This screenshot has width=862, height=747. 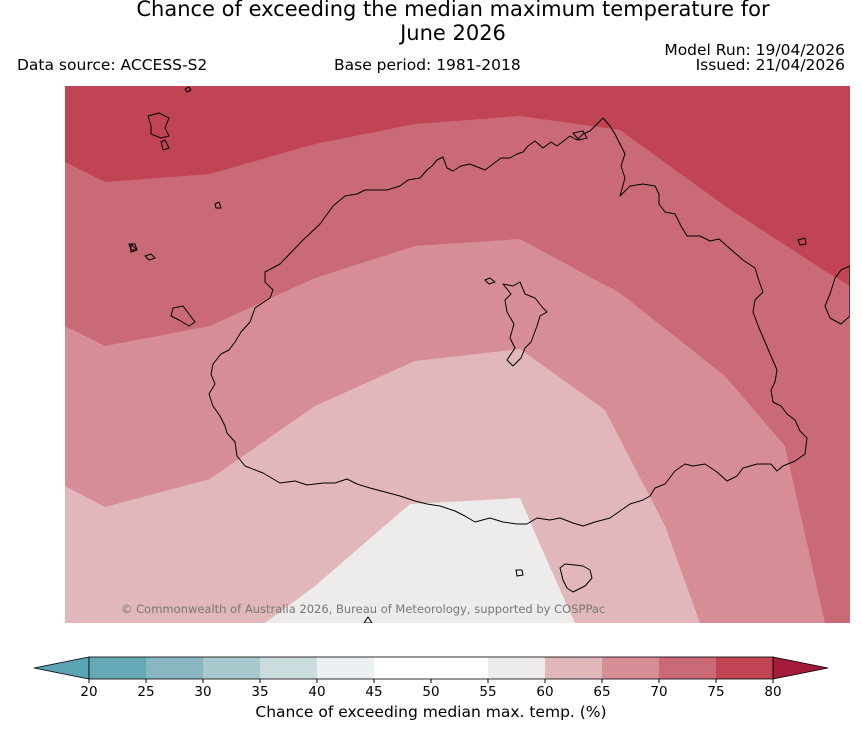 What do you see at coordinates (576, 578) in the screenshot?
I see `tasmania-coastline` at bounding box center [576, 578].